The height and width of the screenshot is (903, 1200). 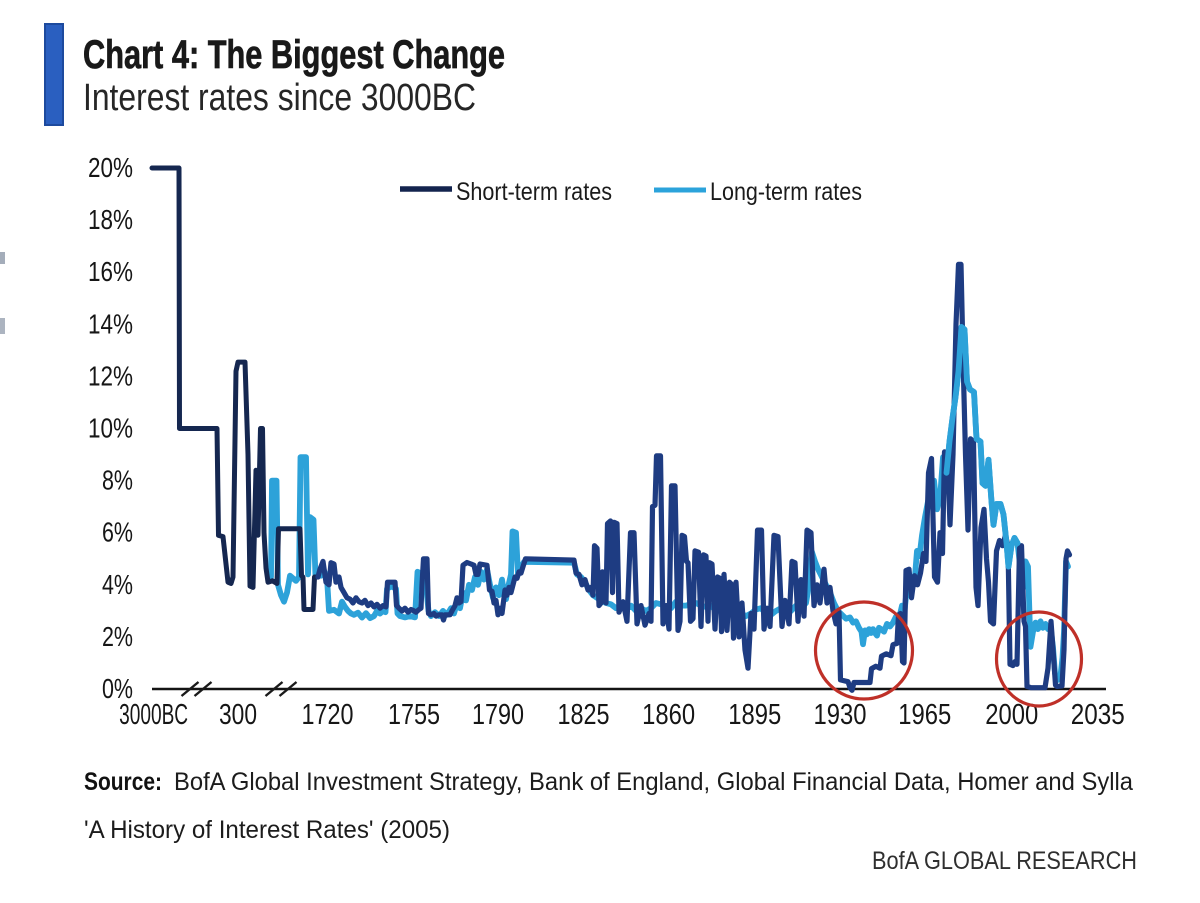 I want to click on svg-text: 6%, so click(x=117, y=532).